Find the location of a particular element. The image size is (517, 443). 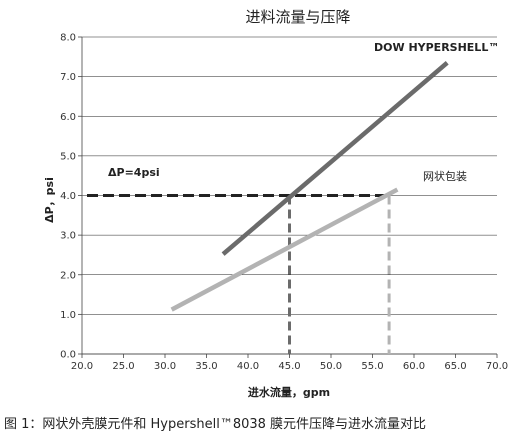

y-tick-label: 8.0 is located at coordinates (68, 38).